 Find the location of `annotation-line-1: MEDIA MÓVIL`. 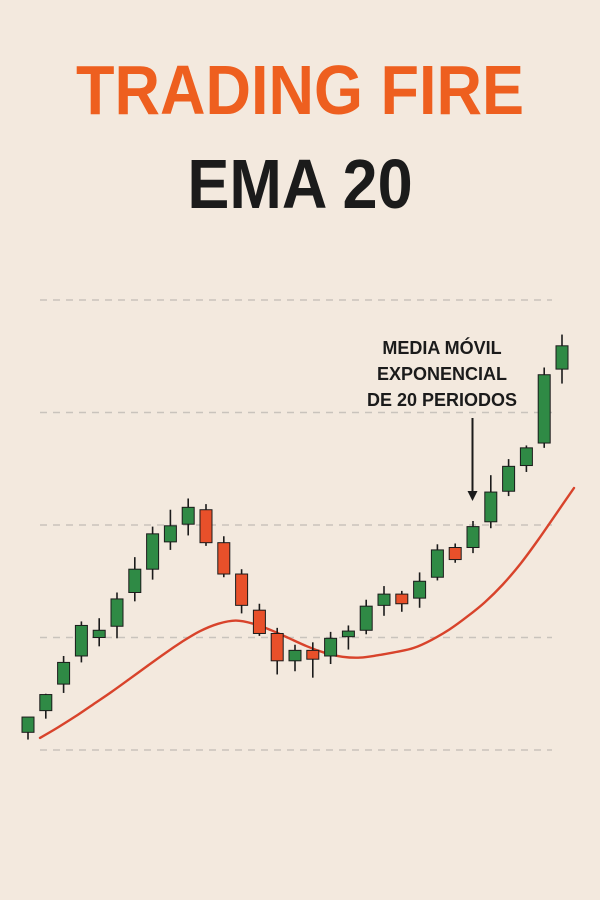

annotation-line-1: MEDIA MÓVIL is located at coordinates (441, 347).